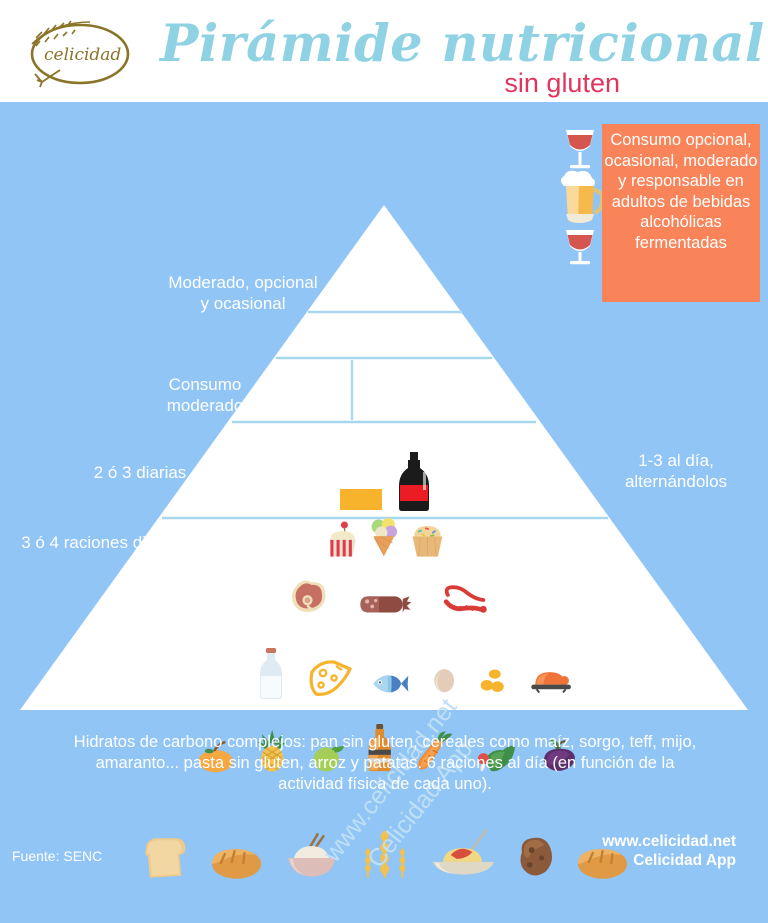 This screenshot has width=768, height=923. I want to click on bread-slice-icon, so click(165, 858).